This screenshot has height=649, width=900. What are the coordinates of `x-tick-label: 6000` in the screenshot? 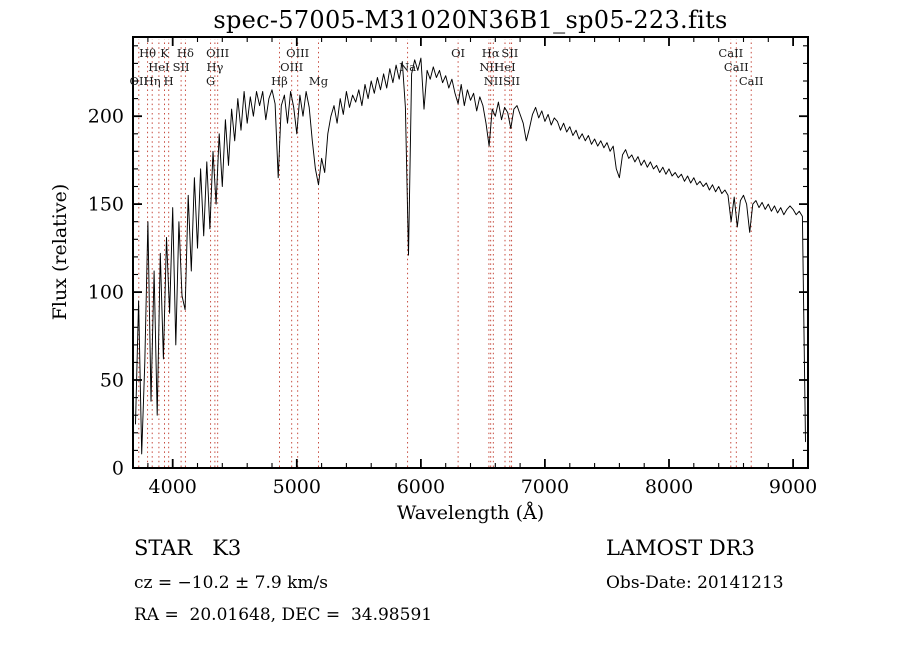 It's located at (421, 487).